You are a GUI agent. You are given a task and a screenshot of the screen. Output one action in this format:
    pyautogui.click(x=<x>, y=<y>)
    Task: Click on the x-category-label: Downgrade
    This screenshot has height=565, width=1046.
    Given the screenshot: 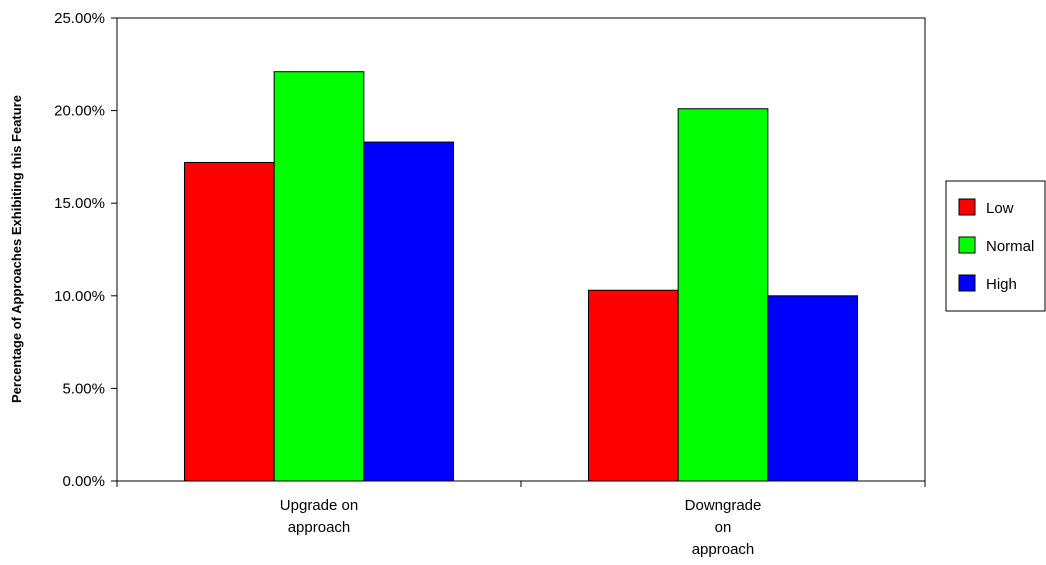 What is the action you would take?
    pyautogui.click(x=723, y=505)
    